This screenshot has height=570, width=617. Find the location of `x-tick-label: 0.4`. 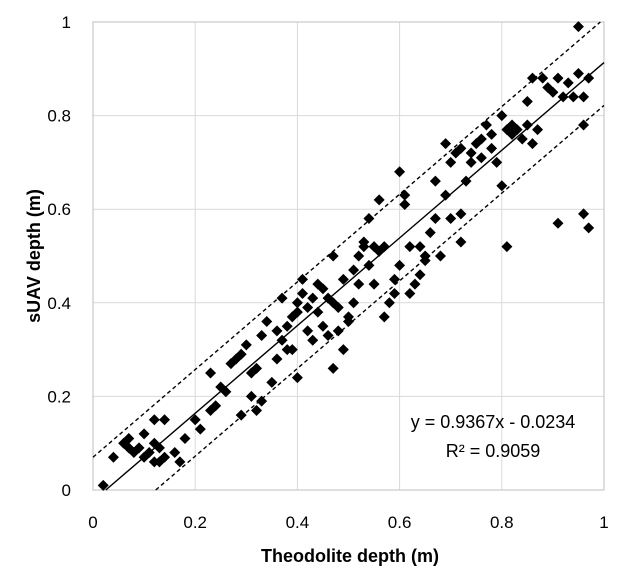

x-tick-label: 0.4 is located at coordinates (298, 522).